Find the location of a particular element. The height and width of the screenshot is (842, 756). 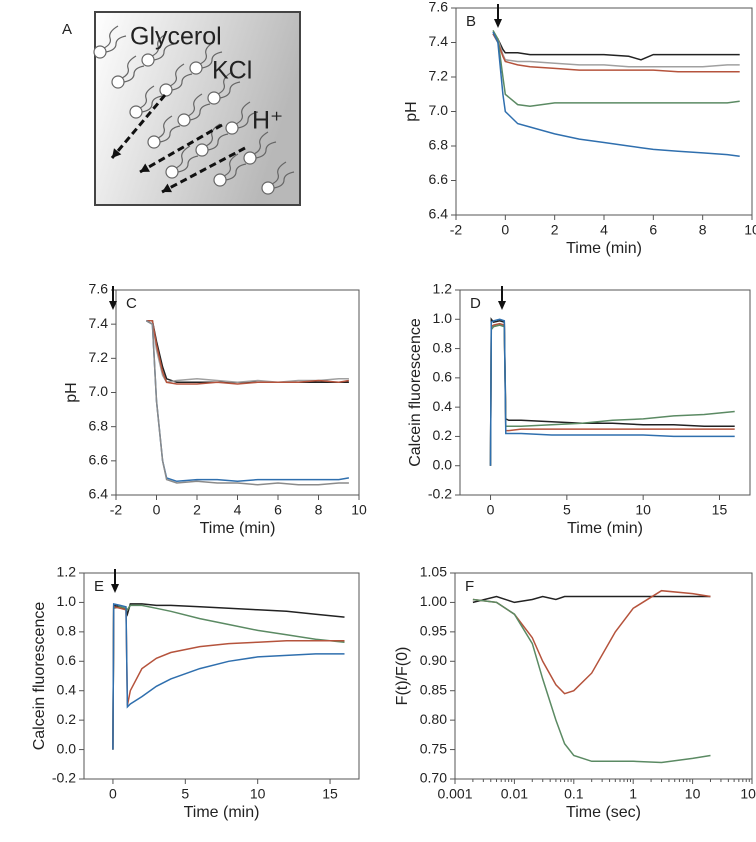

x-tick-label: 4 is located at coordinates (238, 510).